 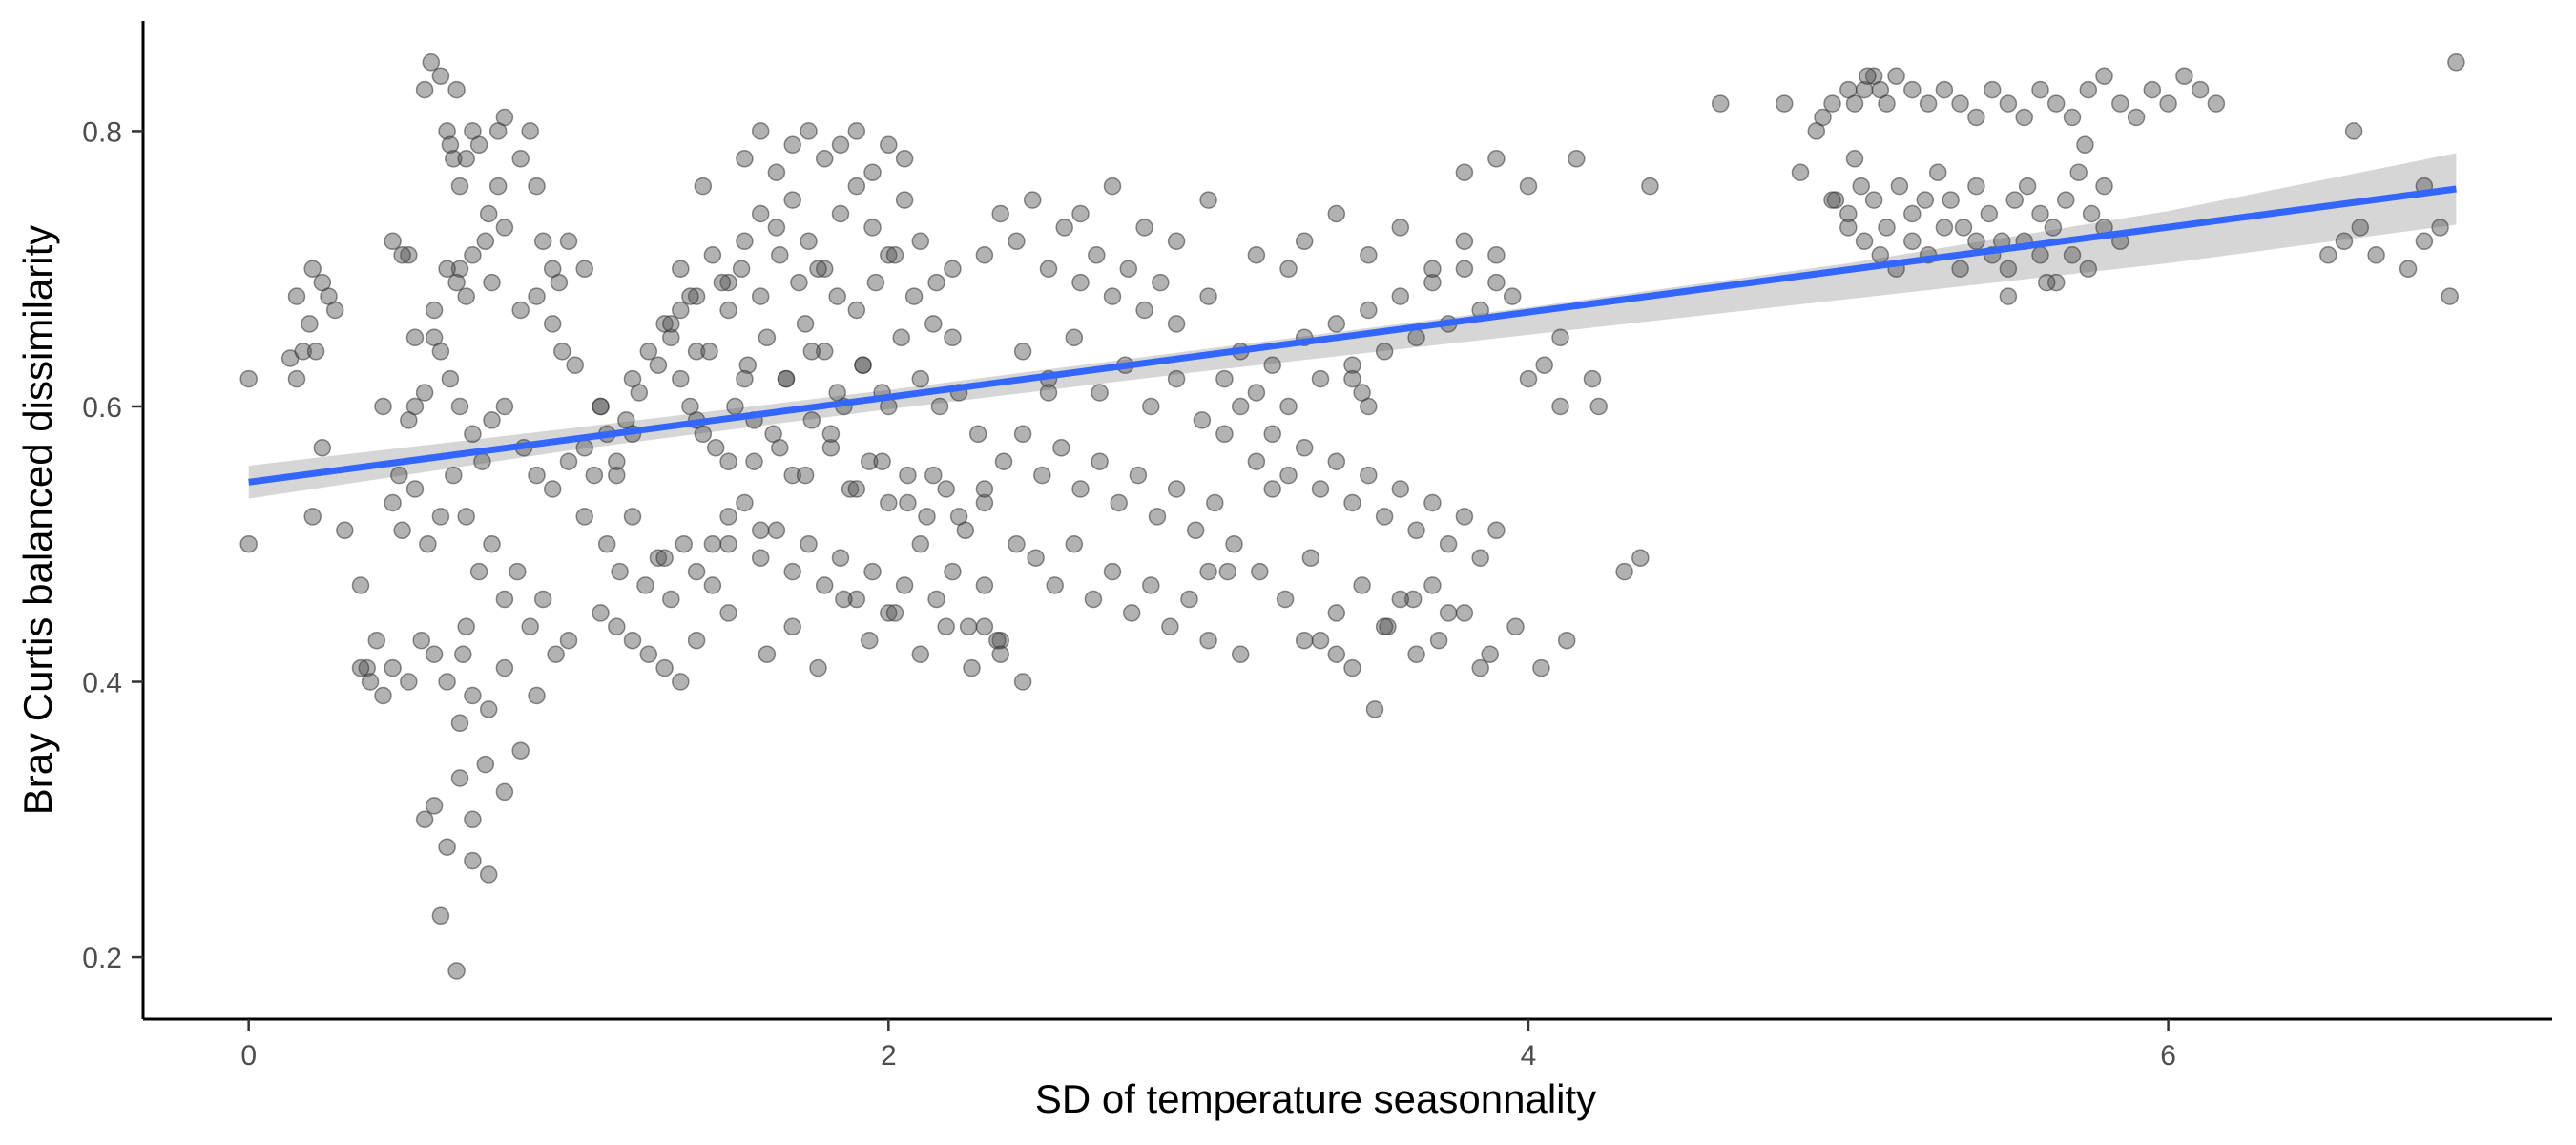 What do you see at coordinates (2168, 1056) in the screenshot?
I see `x-tick-label: 6` at bounding box center [2168, 1056].